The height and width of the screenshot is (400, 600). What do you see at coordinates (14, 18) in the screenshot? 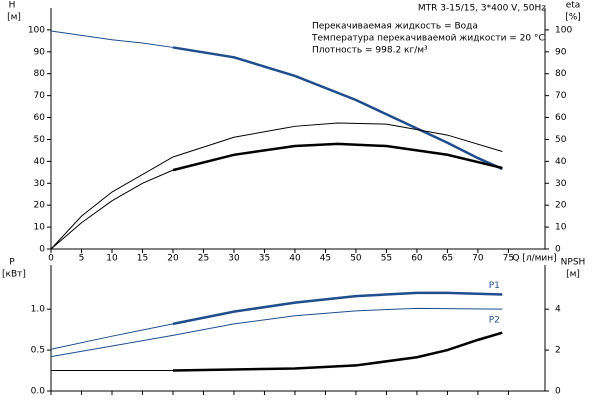
I see `y-axis-unit: [м]` at bounding box center [14, 18].